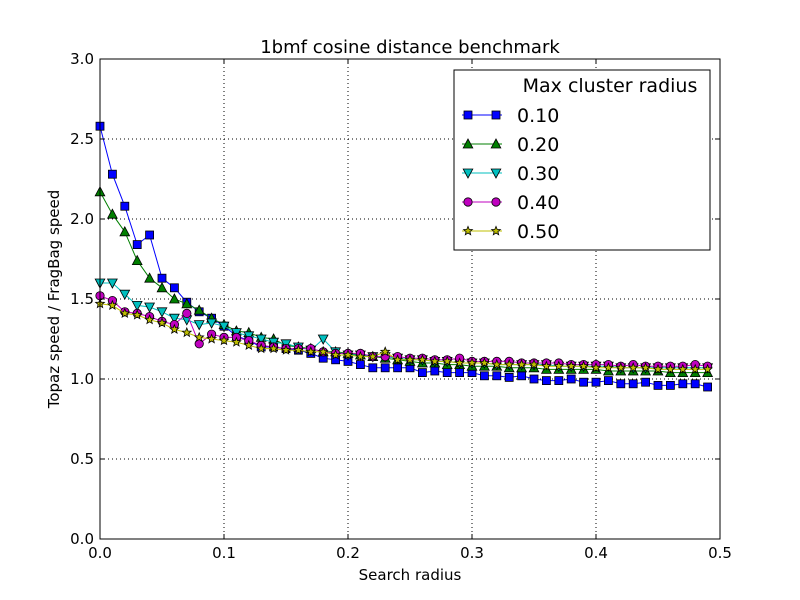 The height and width of the screenshot is (600, 800). I want to click on y-tick-label: 1.5, so click(82, 299).